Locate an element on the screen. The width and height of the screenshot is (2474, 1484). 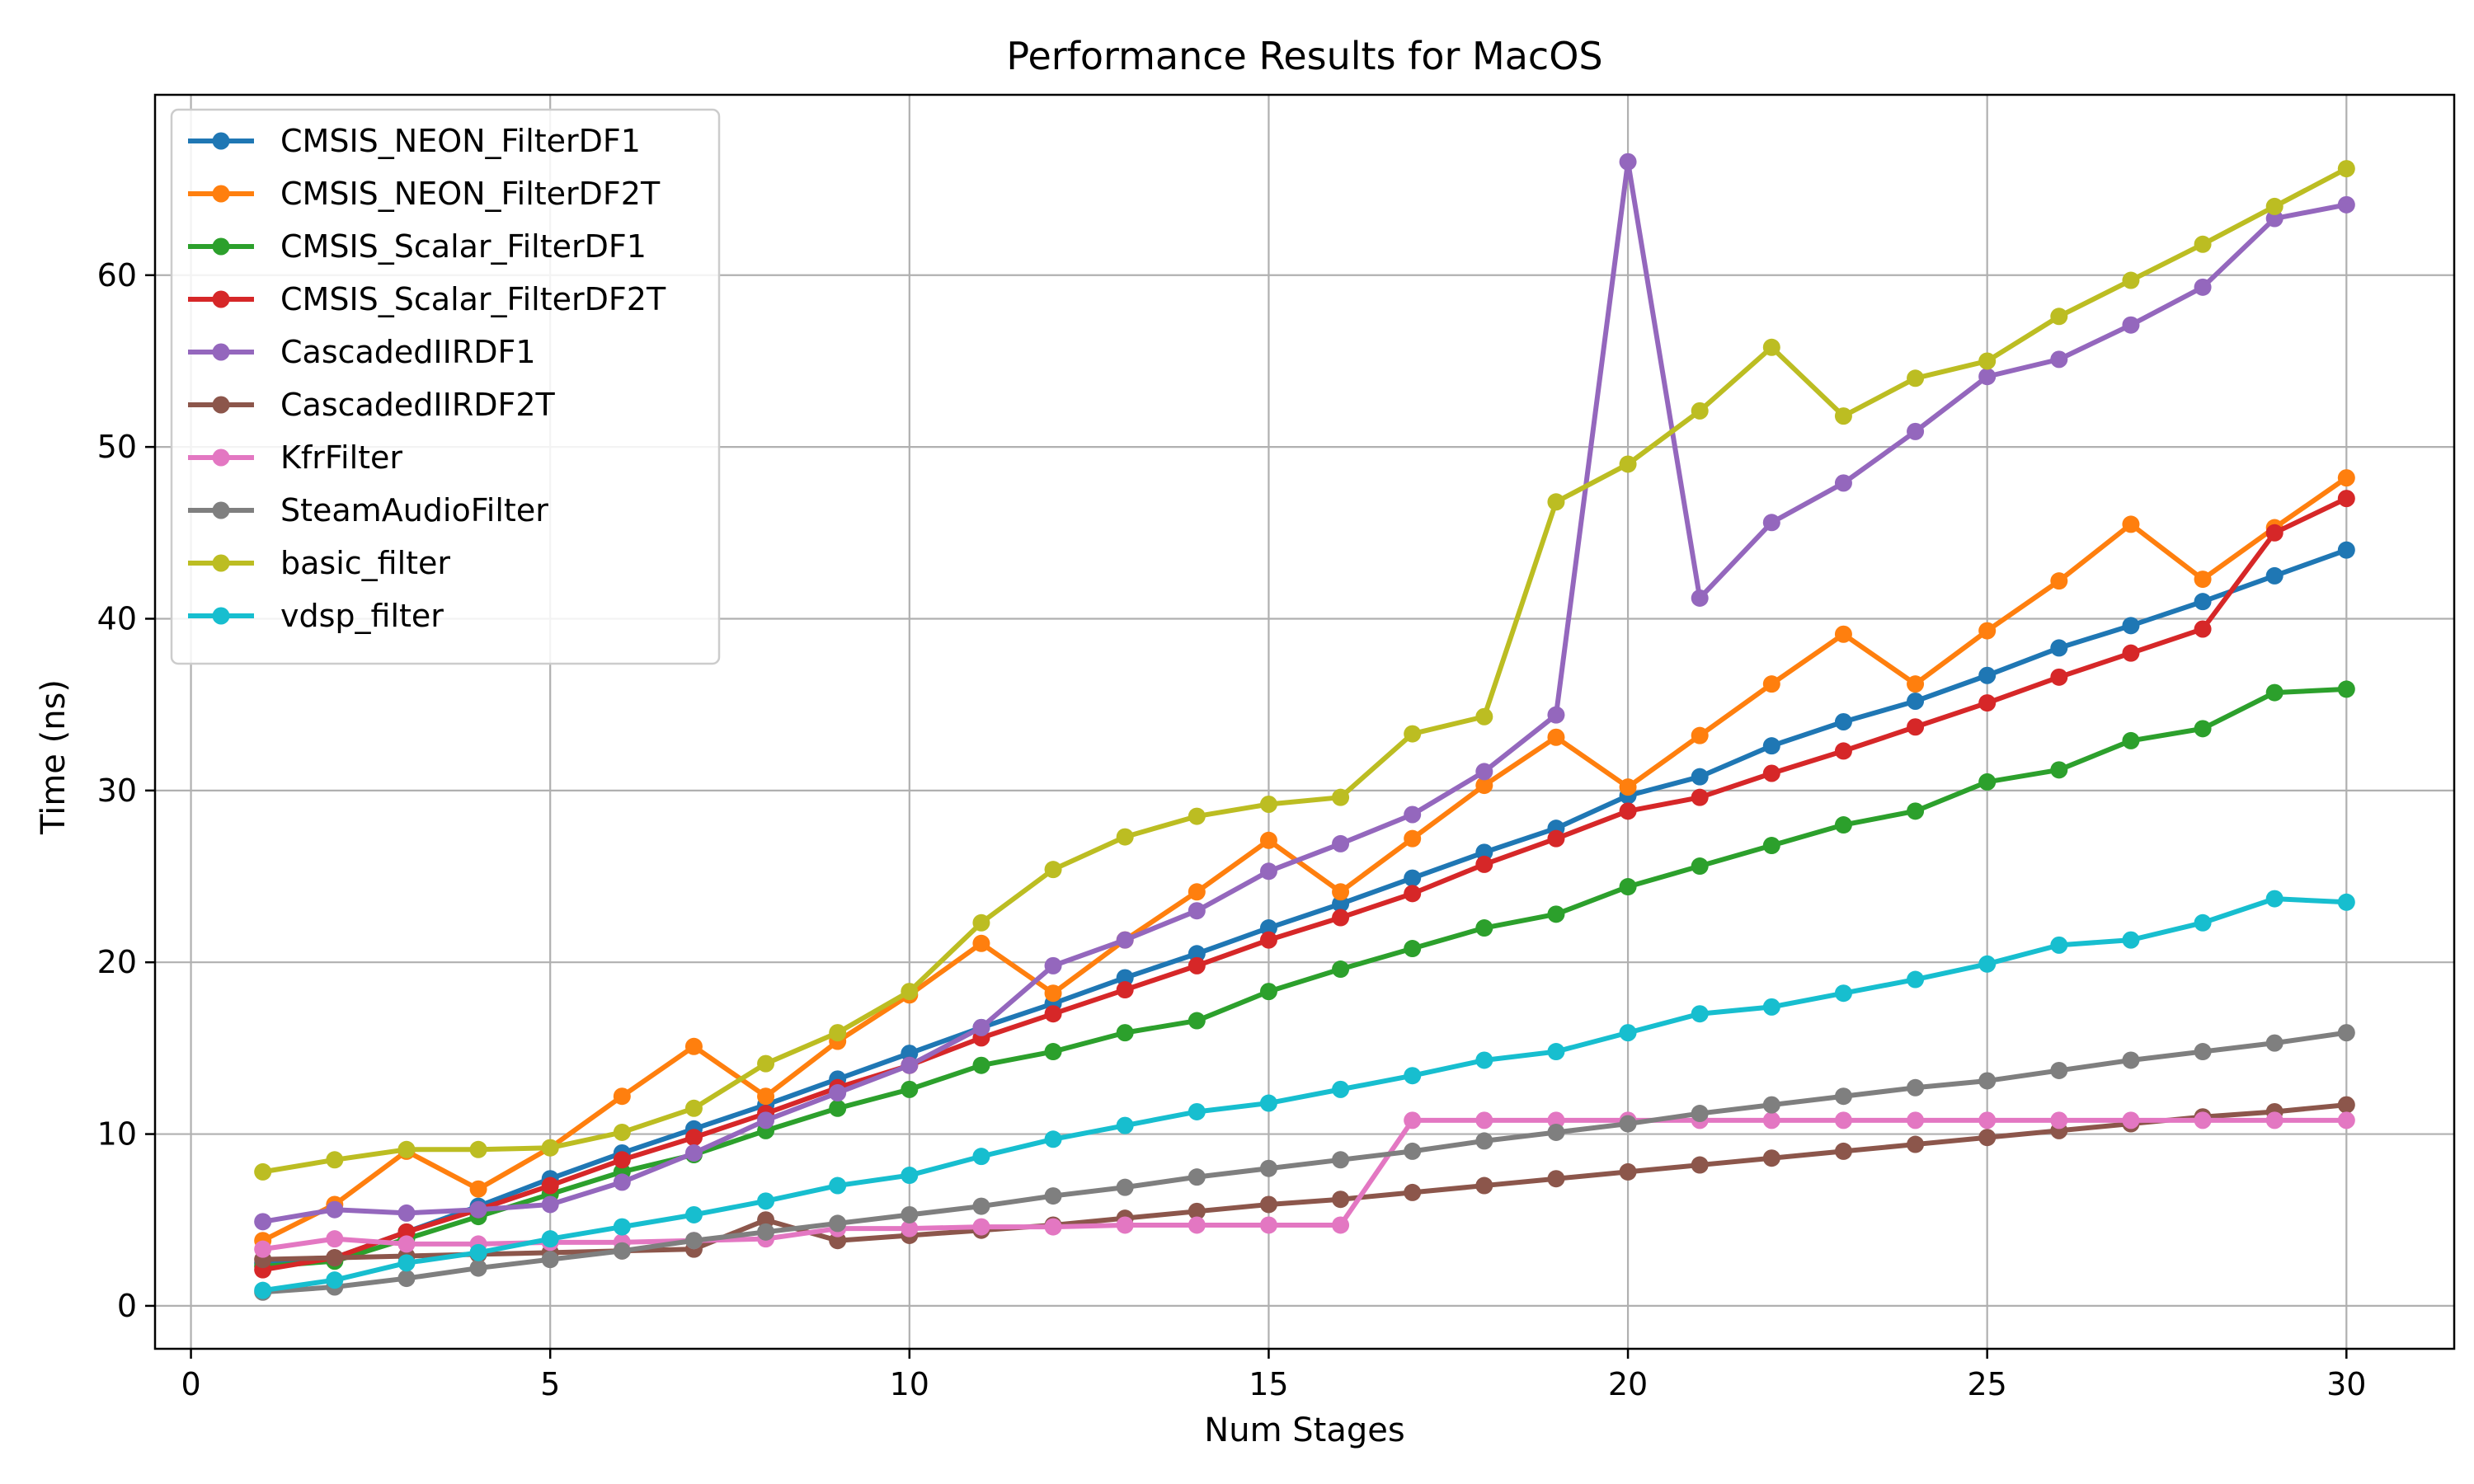
legend-entry: vdsp_filter is located at coordinates (316, 616).